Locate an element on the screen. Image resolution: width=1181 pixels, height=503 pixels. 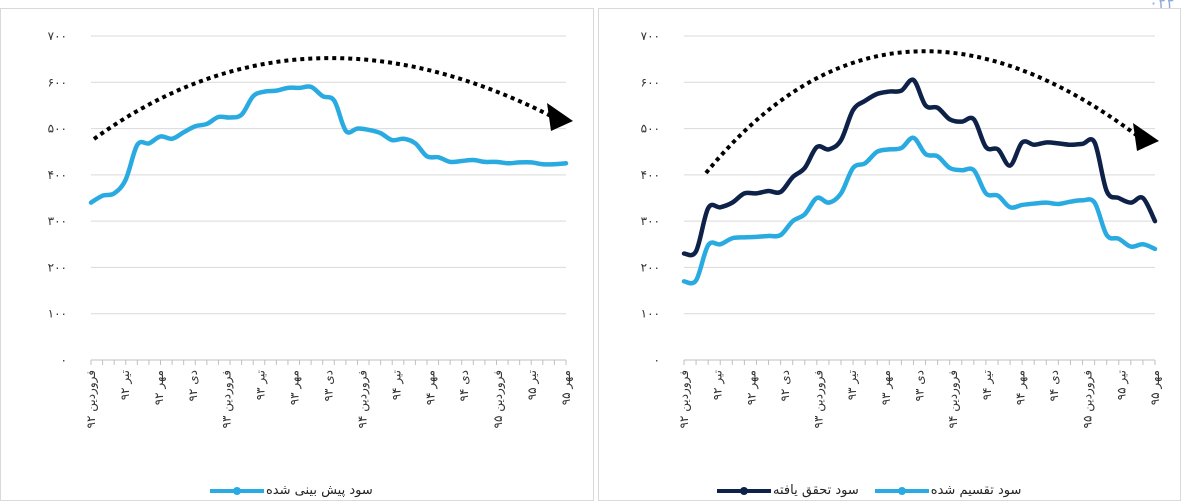
legend-item-forecast: سود پیش بینی شده is located at coordinates (291, 490).